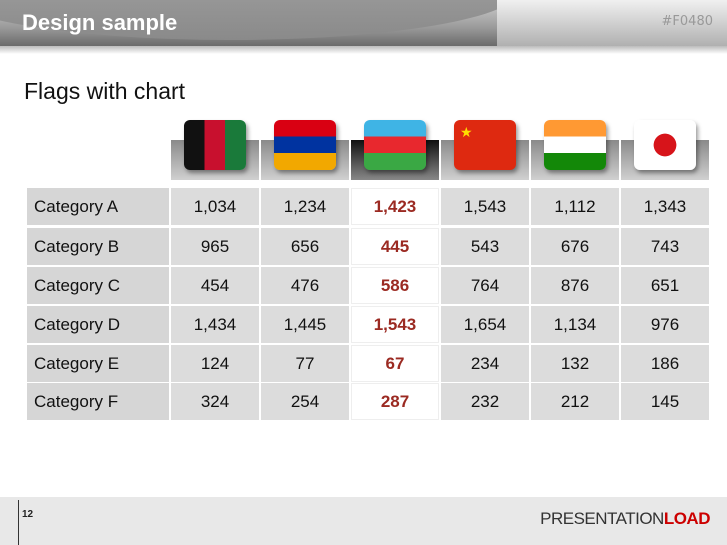 The height and width of the screenshot is (545, 727). What do you see at coordinates (575, 206) in the screenshot?
I see `table-cell: 1,112` at bounding box center [575, 206].